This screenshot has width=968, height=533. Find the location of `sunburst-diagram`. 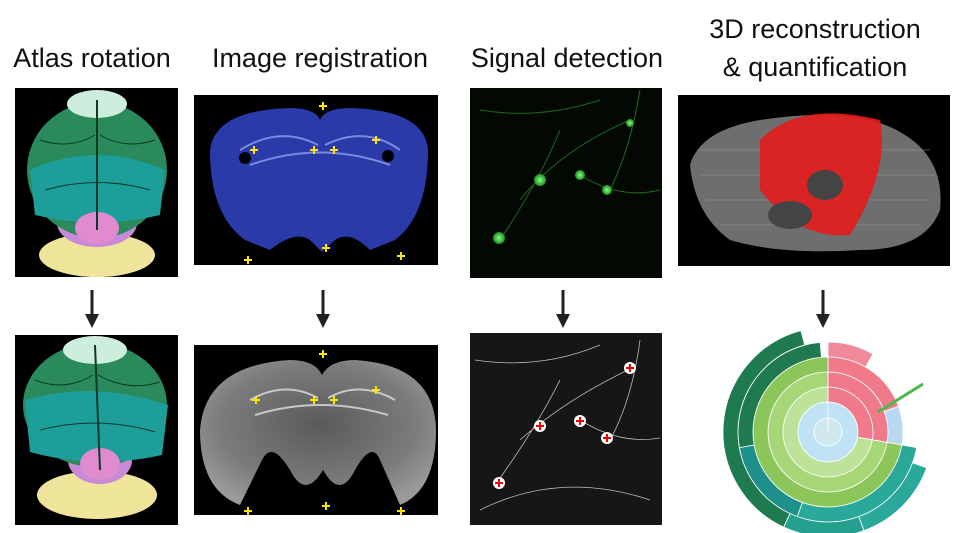

sunburst-diagram is located at coordinates (825, 431).